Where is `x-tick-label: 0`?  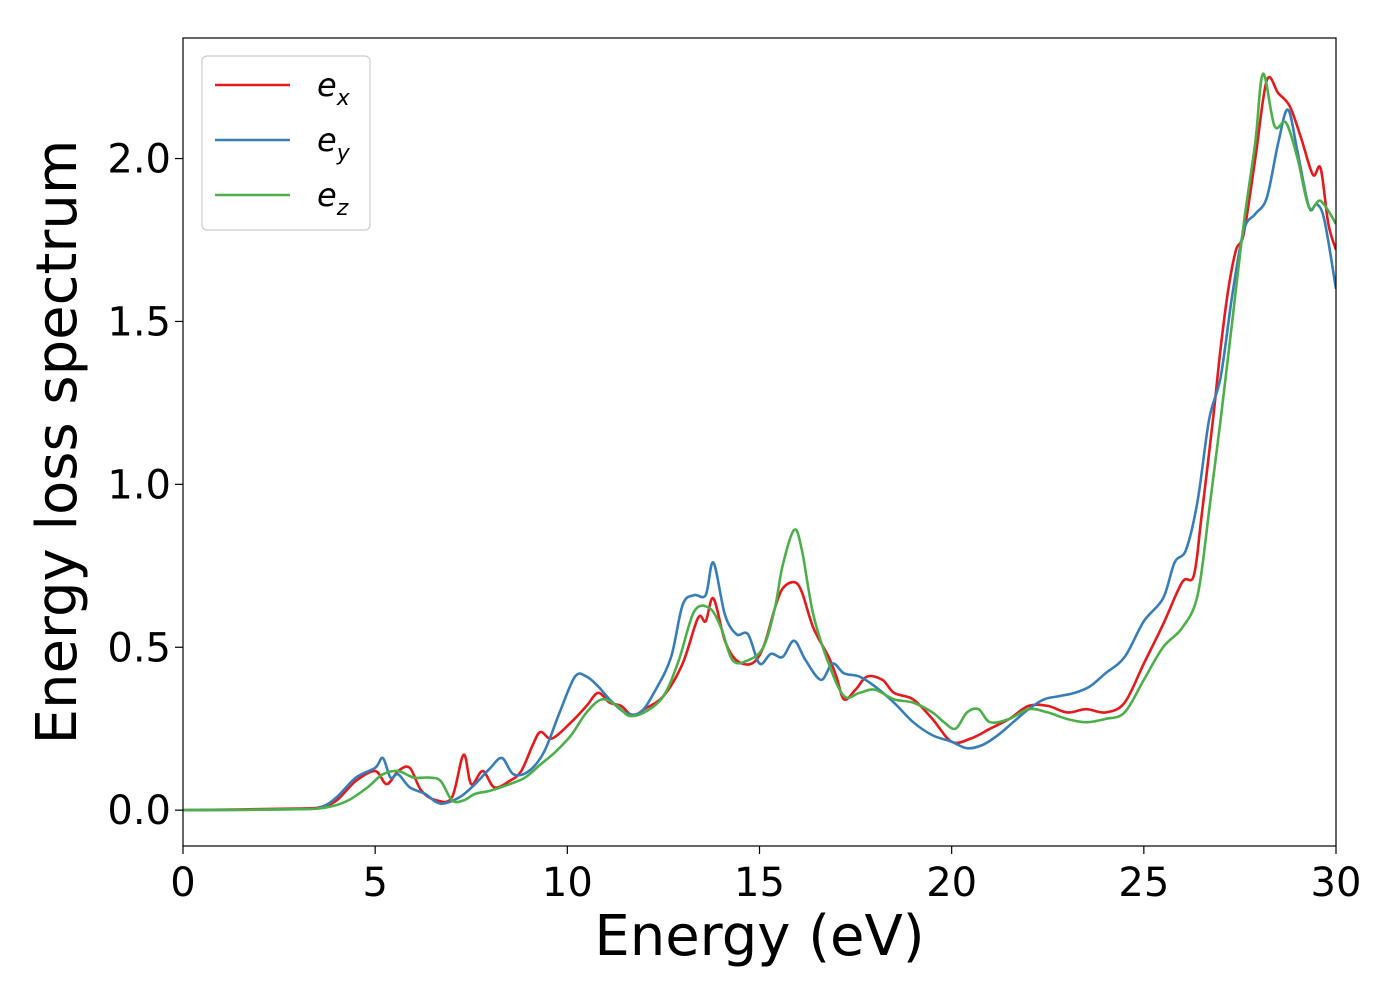 x-tick-label: 0 is located at coordinates (182, 883).